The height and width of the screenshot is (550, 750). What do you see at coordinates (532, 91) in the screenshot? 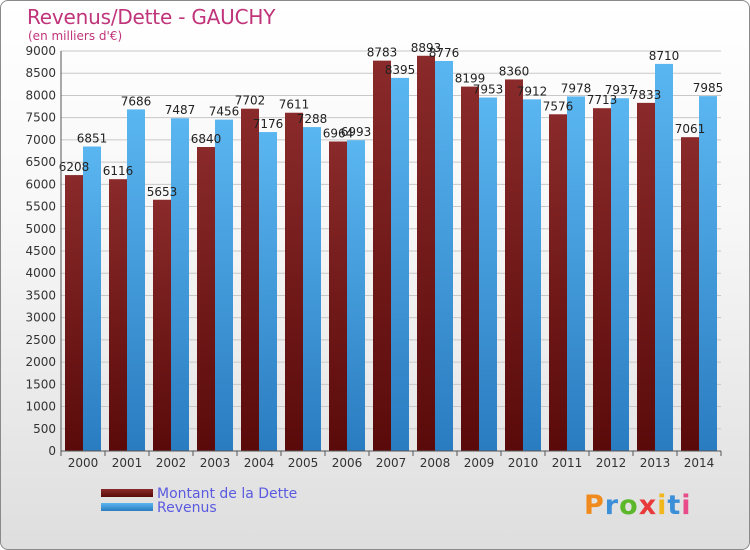
I see `value-label-revenus: 7912` at bounding box center [532, 91].